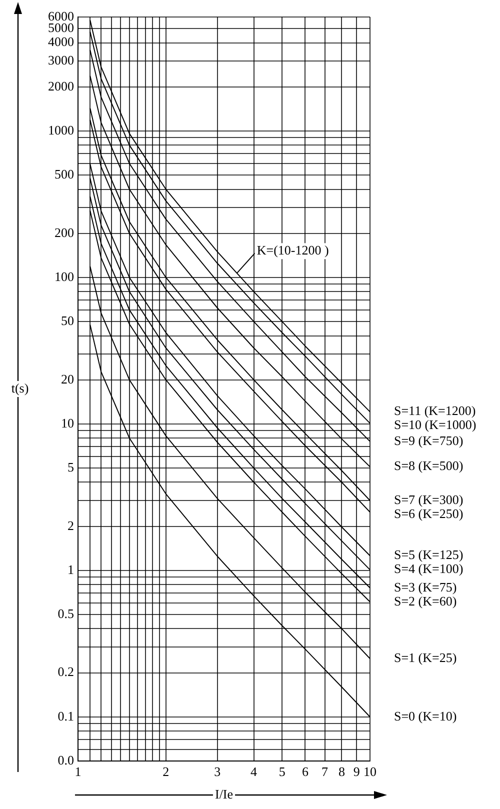 Image resolution: width=500 pixels, height=809 pixels. What do you see at coordinates (61, 42) in the screenshot?
I see `y-tick-label: 4000` at bounding box center [61, 42].